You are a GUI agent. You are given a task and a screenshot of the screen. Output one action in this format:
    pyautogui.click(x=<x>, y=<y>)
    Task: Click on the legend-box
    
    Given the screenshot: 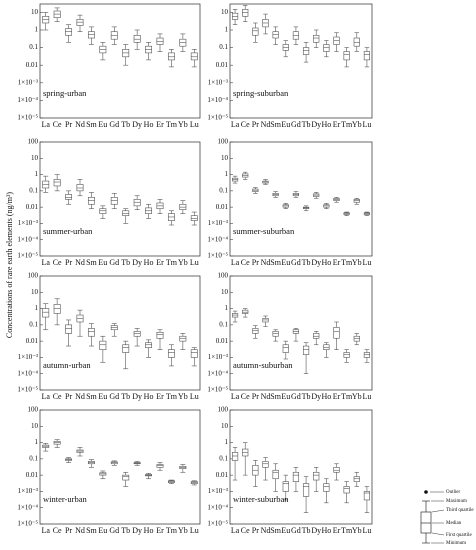 What is the action you would take?
    pyautogui.click(x=426, y=522)
    